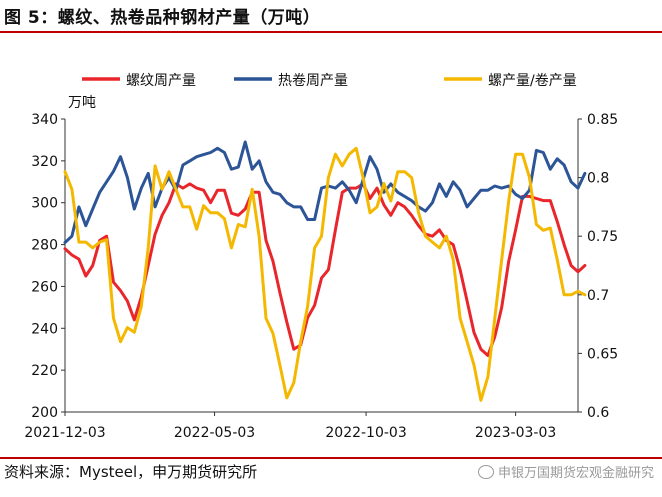 This screenshot has height=497, width=662. Describe the element at coordinates (44, 246) in the screenshot. I see `left-tick-label: 280` at that location.